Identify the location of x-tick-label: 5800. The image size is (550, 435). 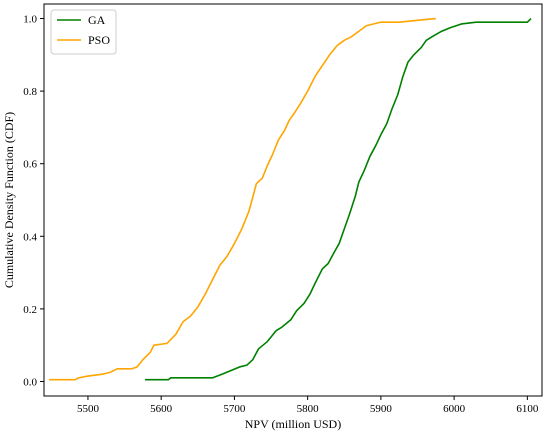
(308, 409).